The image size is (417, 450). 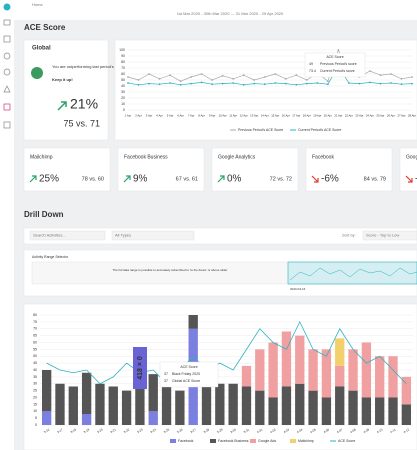 I want to click on global-comparison: 75 vs. 71, so click(x=81, y=123).